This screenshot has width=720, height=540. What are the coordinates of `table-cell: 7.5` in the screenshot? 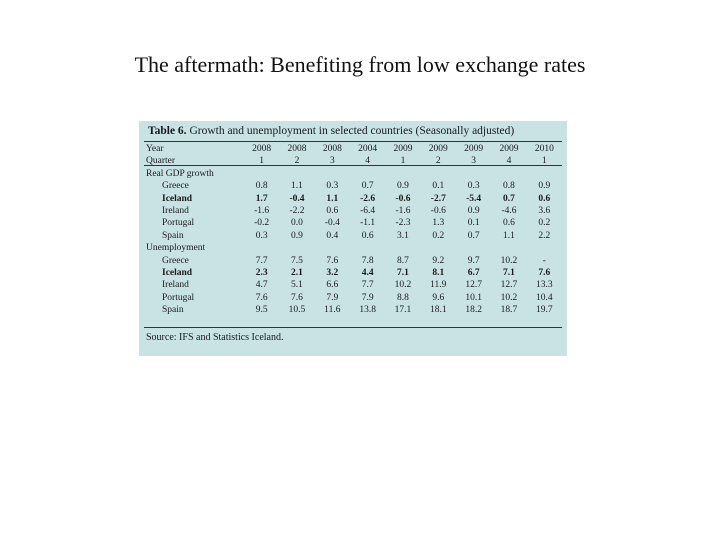 It's located at (297, 260).